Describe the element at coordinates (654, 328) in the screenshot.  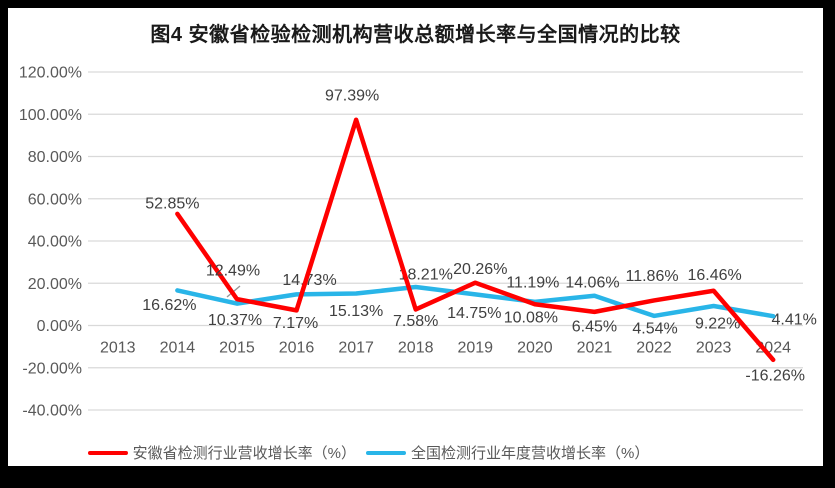
I see `data-label-national: 4.54%` at that location.